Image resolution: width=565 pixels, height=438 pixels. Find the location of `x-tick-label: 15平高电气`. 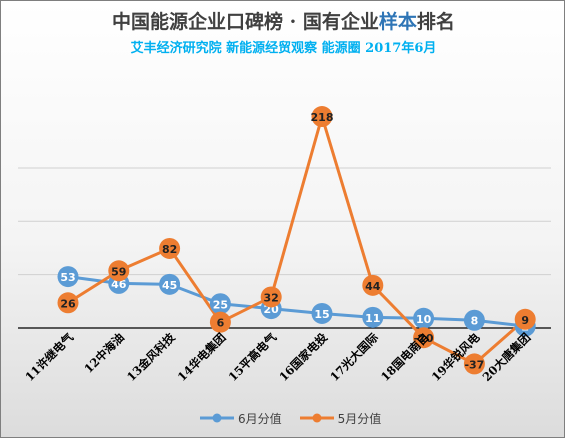

x-tick-label: 15平高电气 is located at coordinates (253, 357).